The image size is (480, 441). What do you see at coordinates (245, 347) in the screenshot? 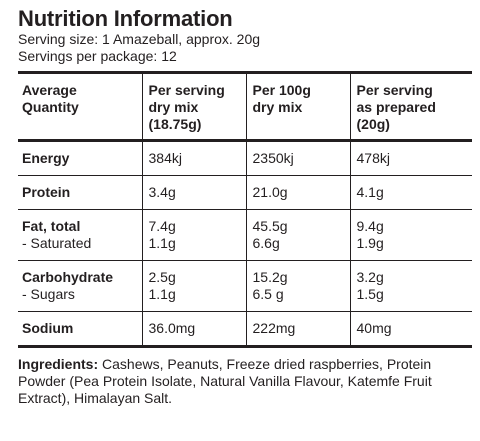
I see `bottom-rule` at bounding box center [245, 347].